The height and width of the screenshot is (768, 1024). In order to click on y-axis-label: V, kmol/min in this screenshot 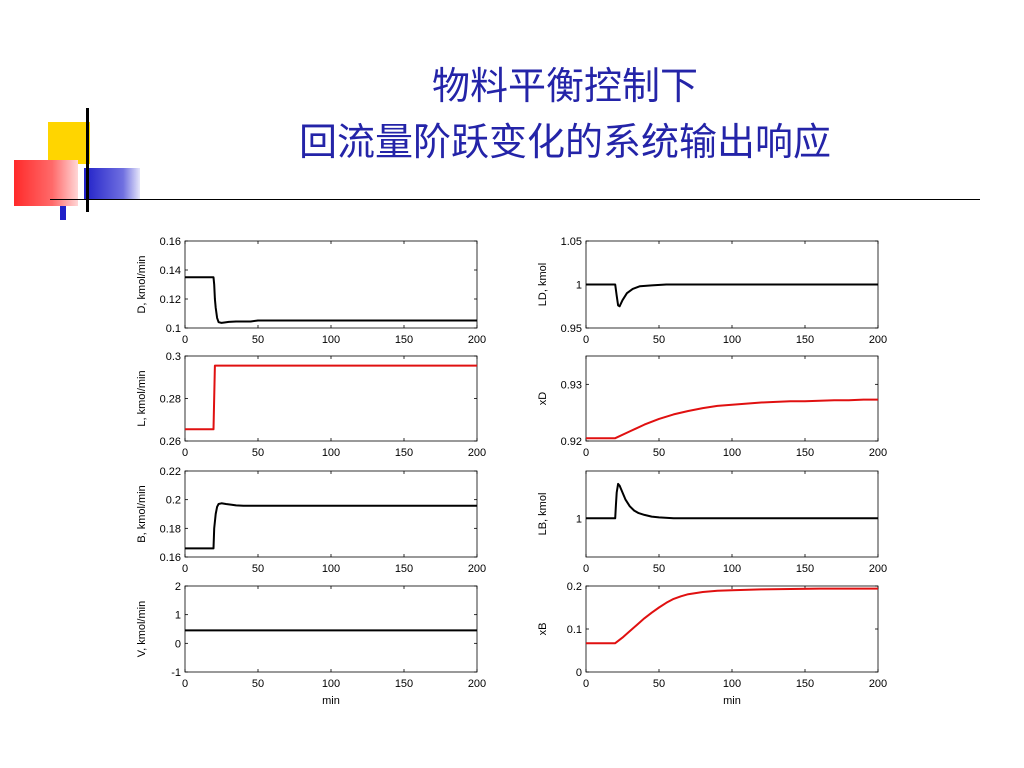, I will do `click(142, 629)`.